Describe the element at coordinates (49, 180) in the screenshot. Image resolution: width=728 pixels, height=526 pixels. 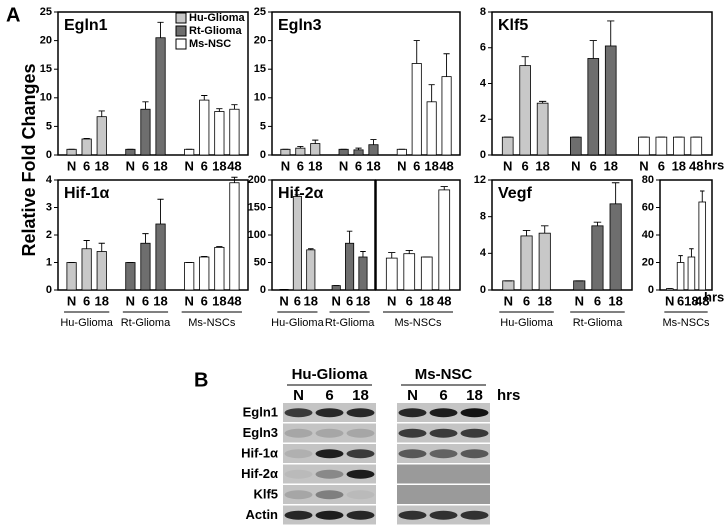
I see `y-tick-label: 4` at that location.